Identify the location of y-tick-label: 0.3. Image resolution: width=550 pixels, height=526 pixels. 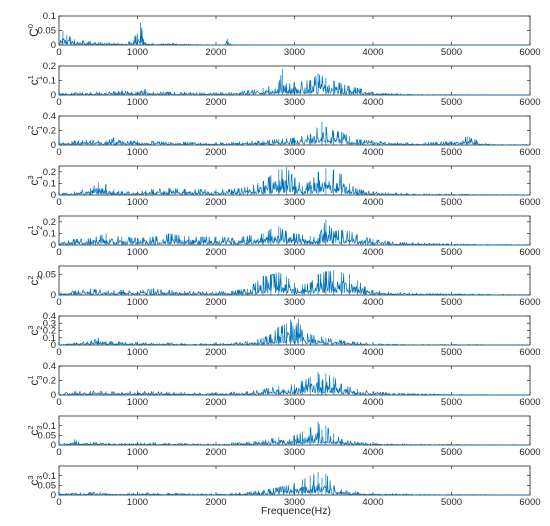
(49, 323).